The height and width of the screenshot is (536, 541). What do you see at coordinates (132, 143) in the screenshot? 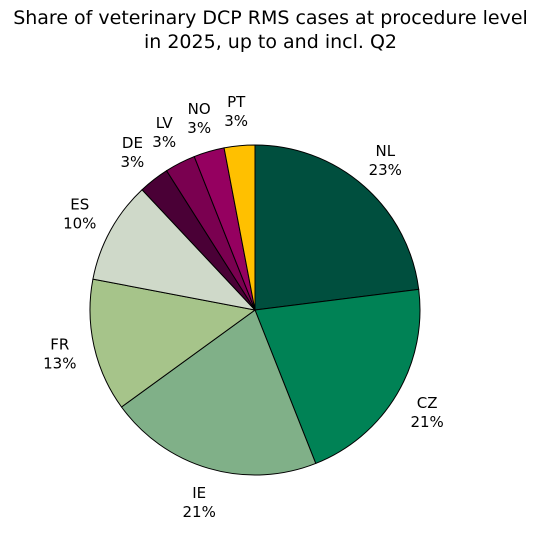
I see `slice-category-de: DE` at bounding box center [132, 143].